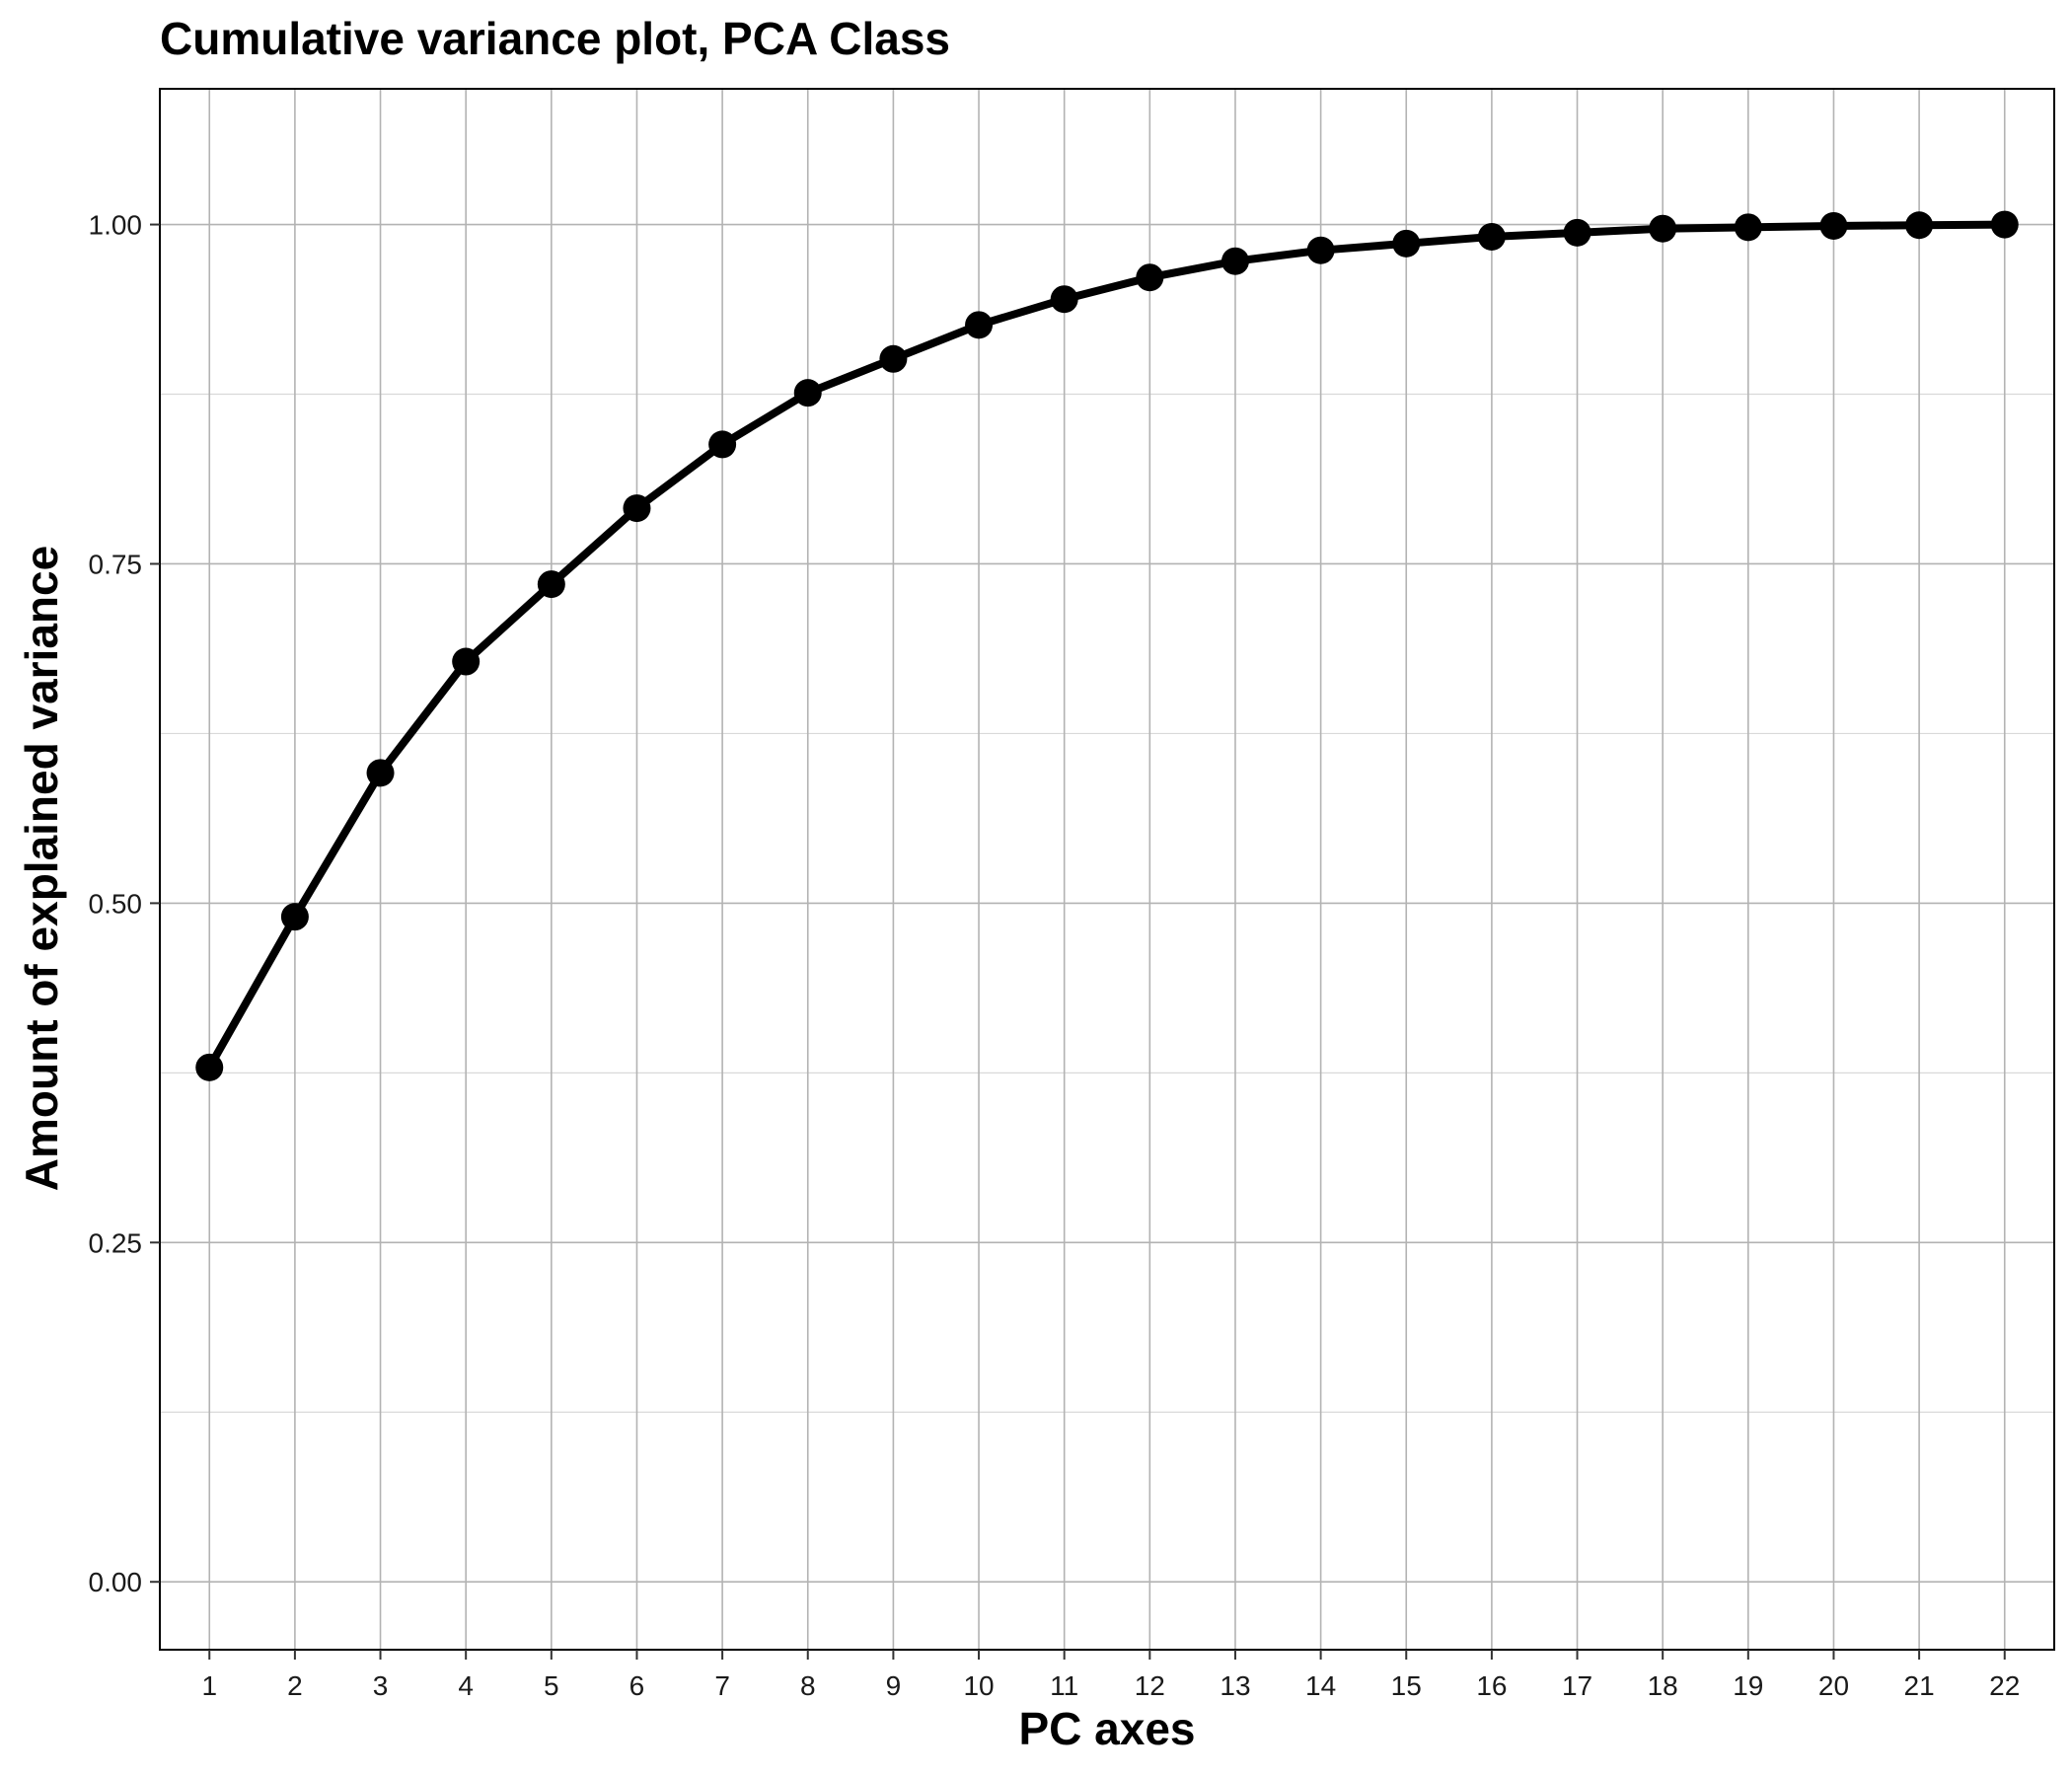 This screenshot has height=1776, width=2072. What do you see at coordinates (116, 564) in the screenshot?
I see `y-tick-label: 0.75` at bounding box center [116, 564].